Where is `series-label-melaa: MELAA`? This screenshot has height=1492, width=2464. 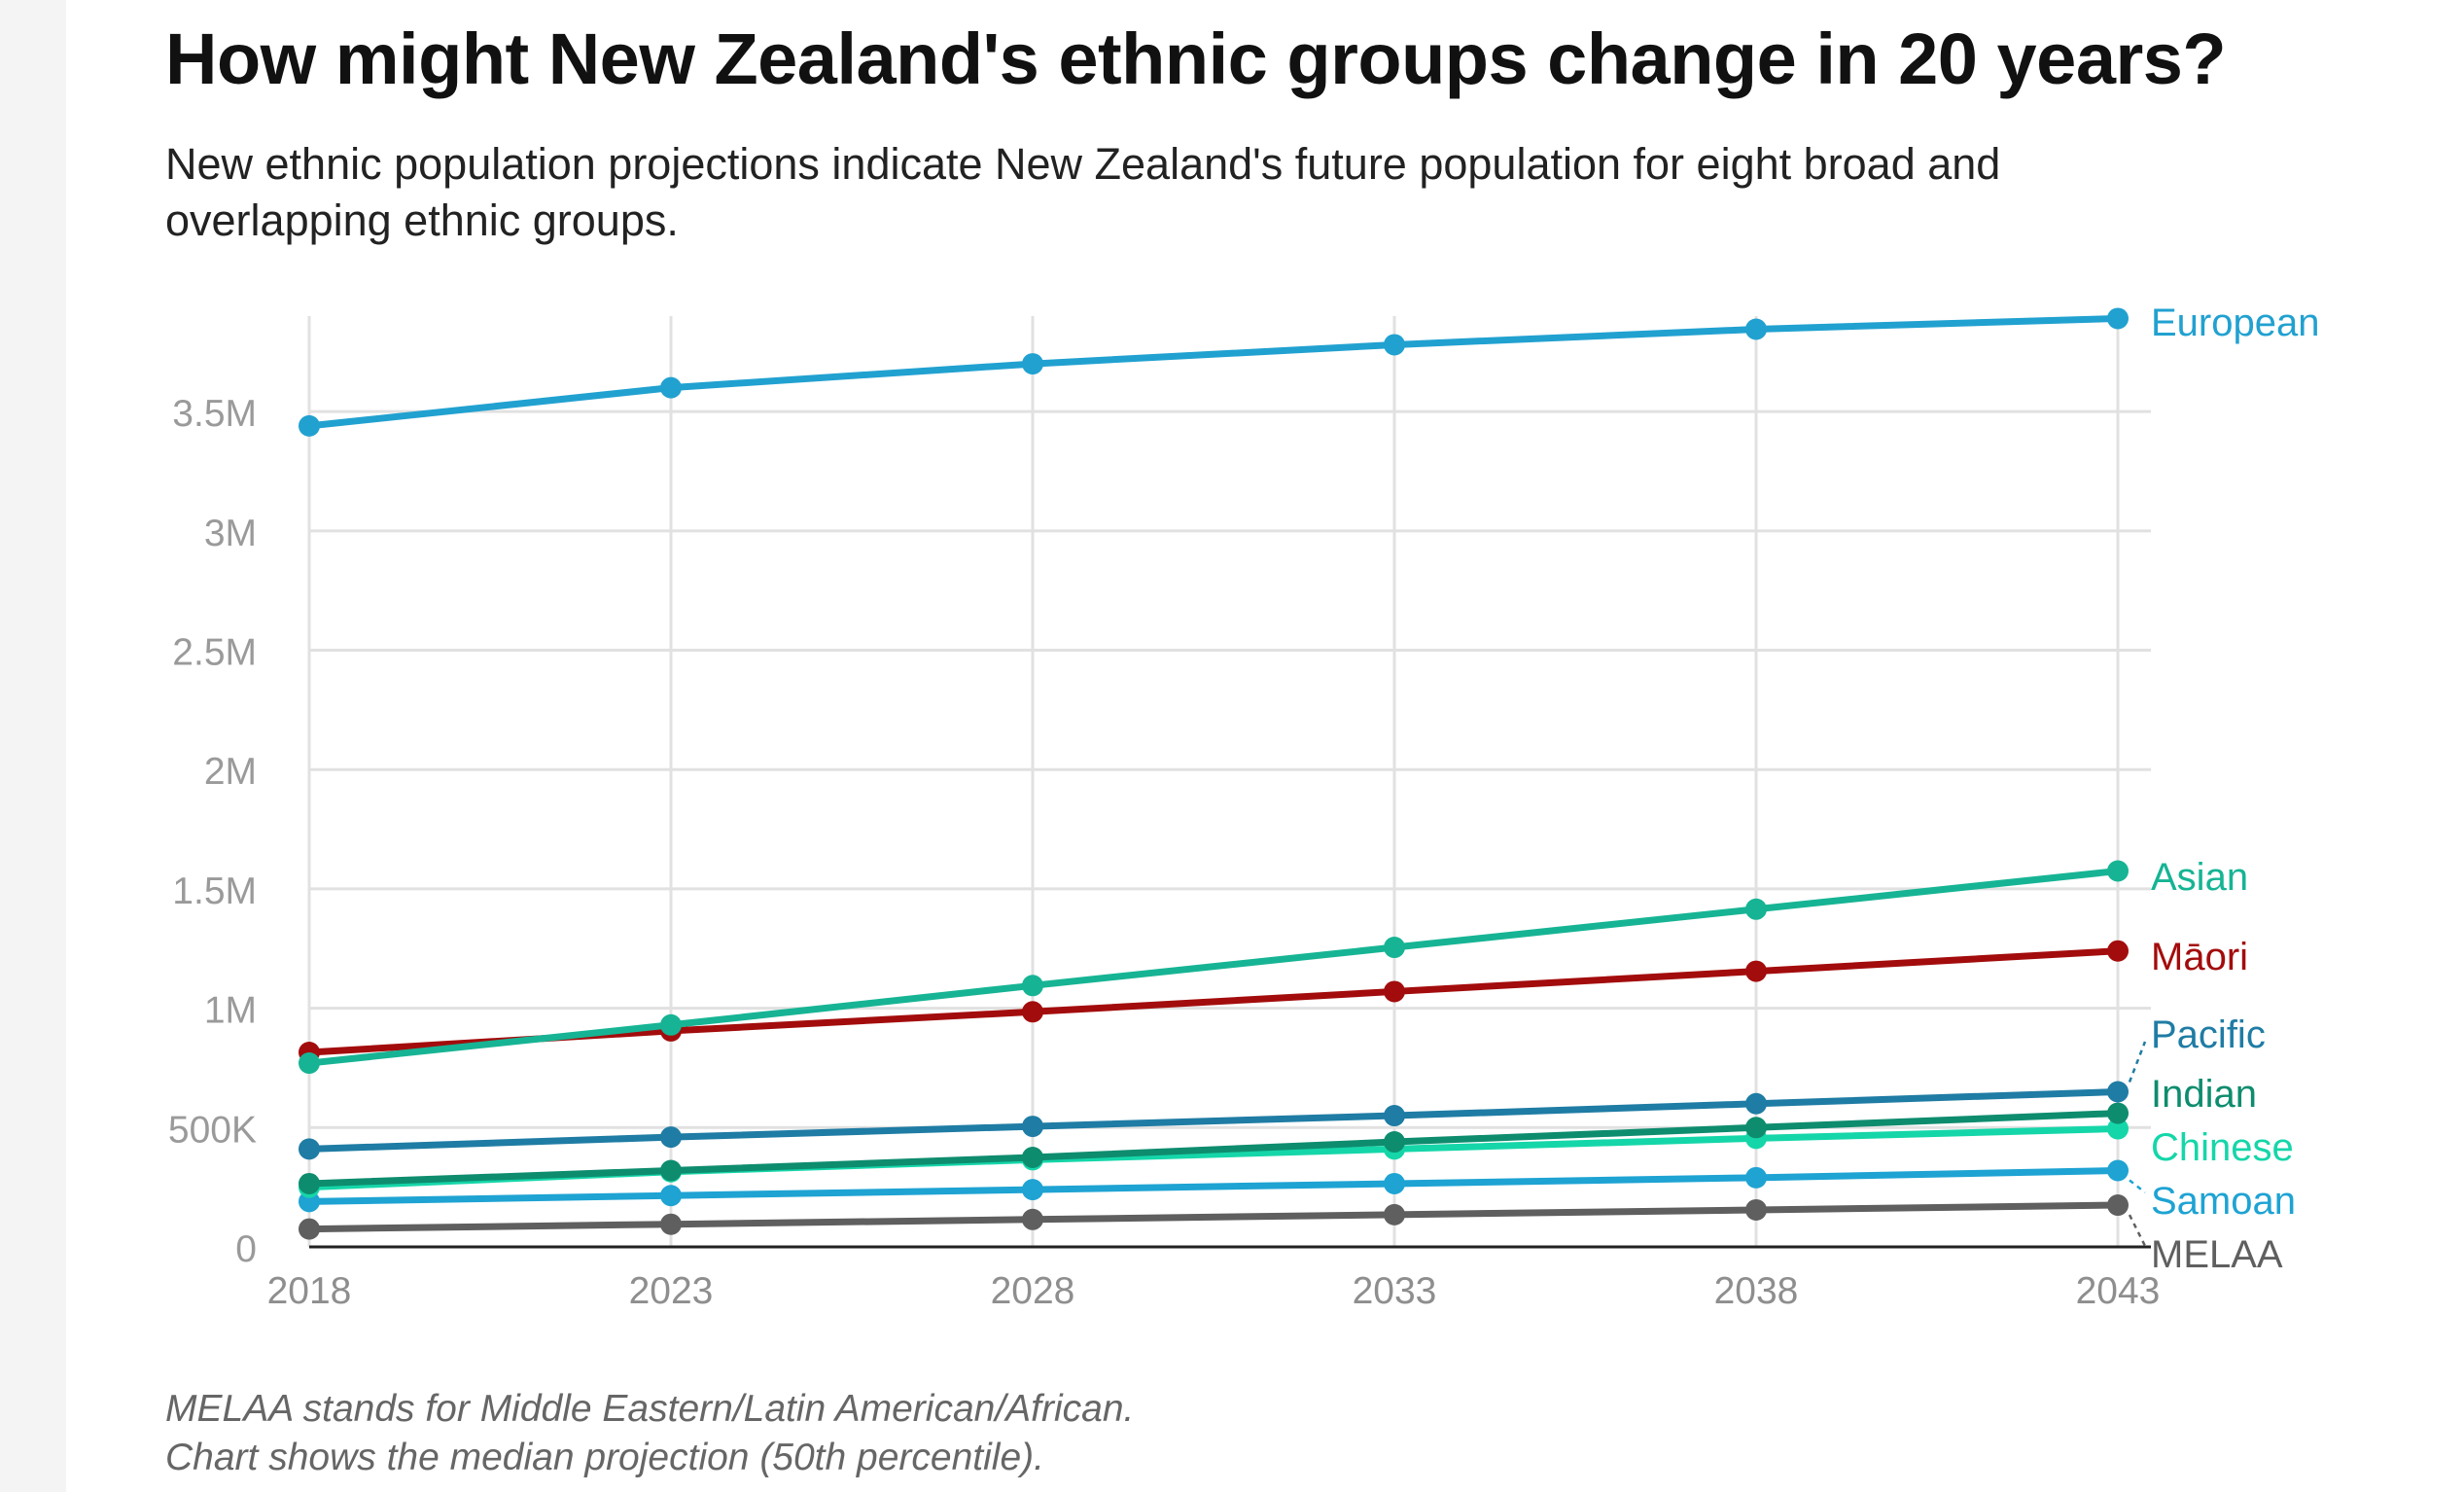 series-label-melaa: MELAA is located at coordinates (2217, 1254).